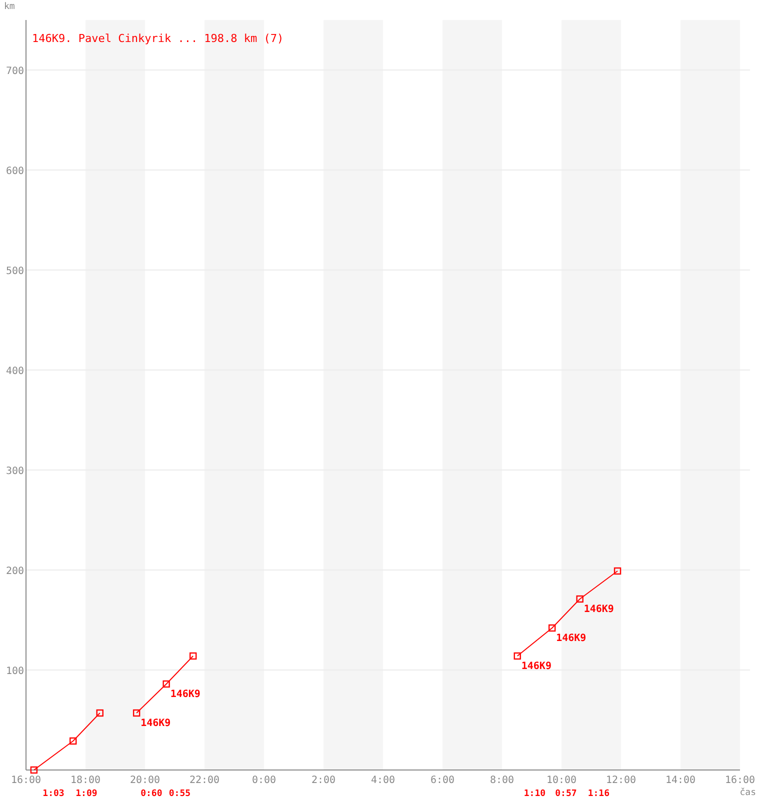 The width and height of the screenshot is (760, 800). I want to click on x-tick-label: 10:00, so click(561, 780).